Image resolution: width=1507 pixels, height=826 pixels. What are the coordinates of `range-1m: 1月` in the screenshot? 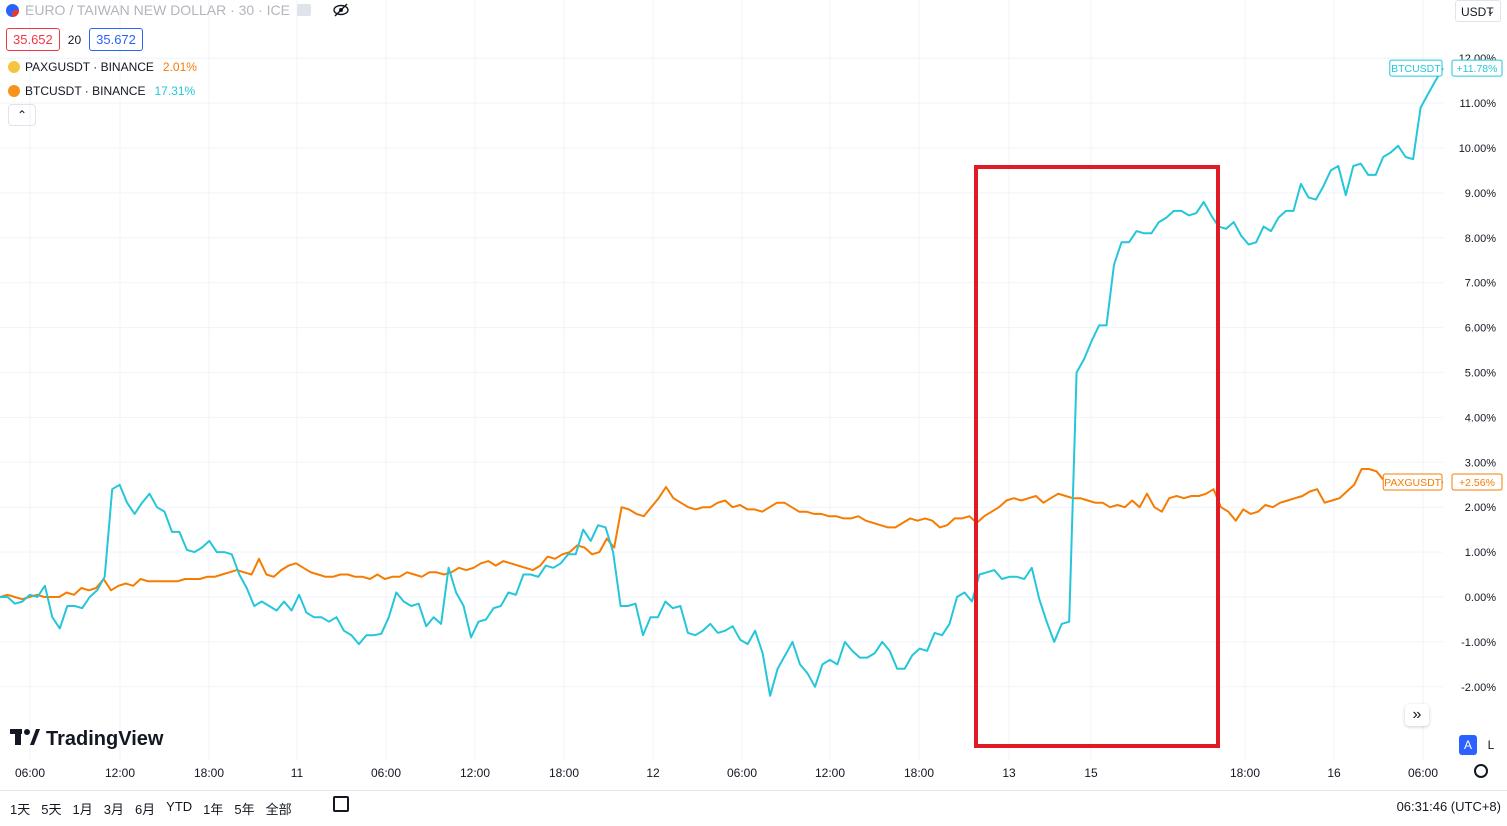 It's located at (82, 809).